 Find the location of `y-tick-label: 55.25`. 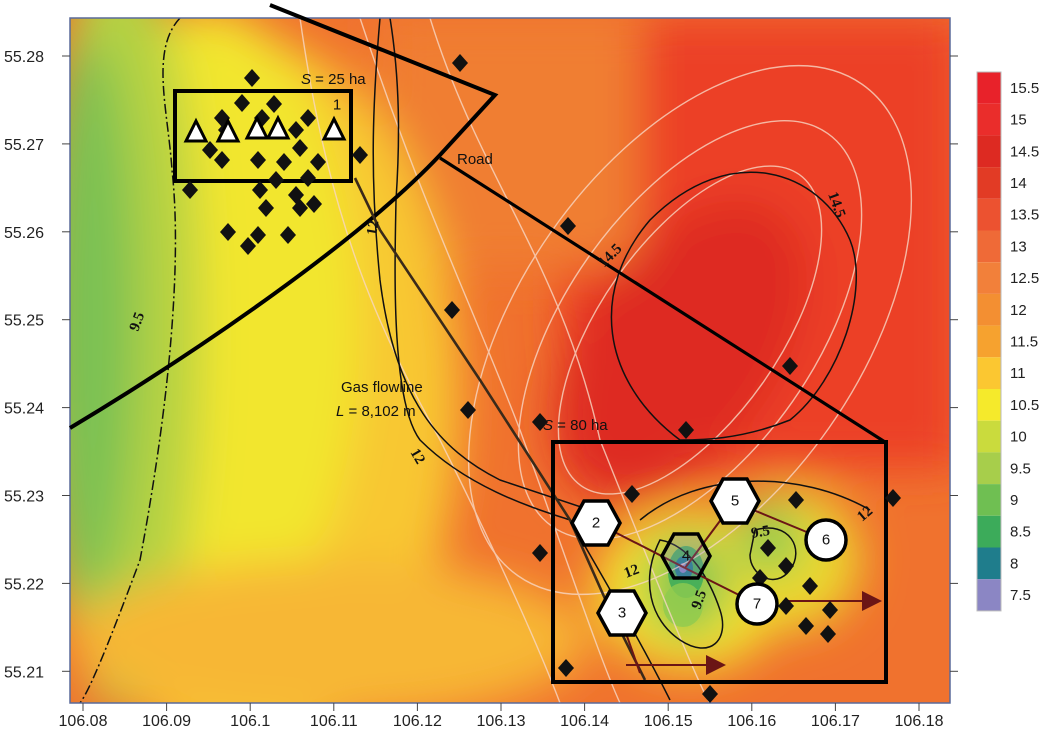

y-tick-label: 55.25 is located at coordinates (24, 321).